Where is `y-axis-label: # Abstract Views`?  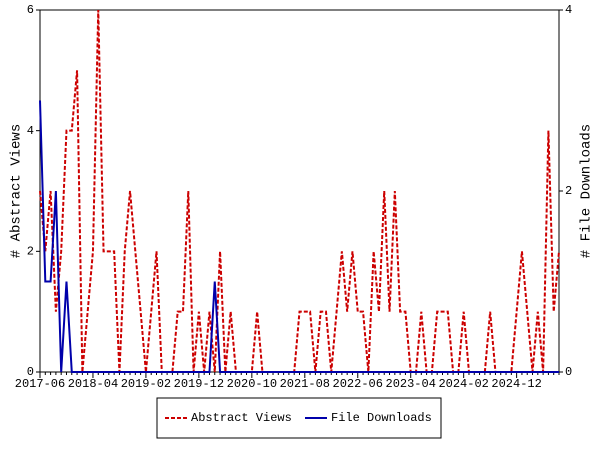 y-axis-label: # Abstract Views is located at coordinates (17, 191).